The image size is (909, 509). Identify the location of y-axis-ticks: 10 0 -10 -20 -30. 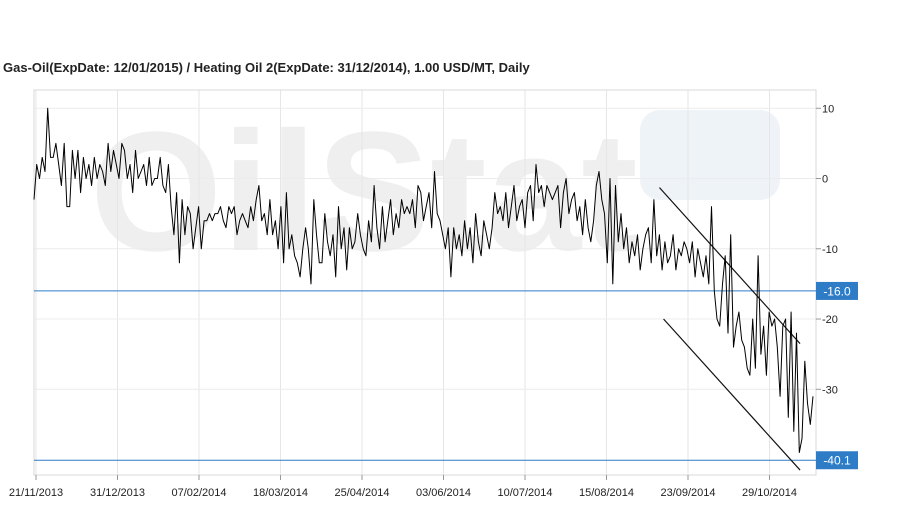
(827, 249).